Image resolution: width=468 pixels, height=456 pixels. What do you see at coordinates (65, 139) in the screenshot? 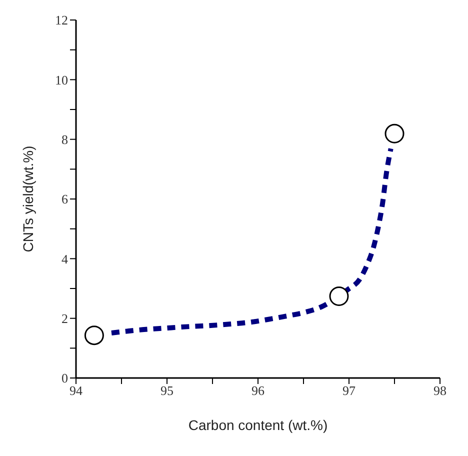
I see `y-tick-label: 8` at bounding box center [65, 139].